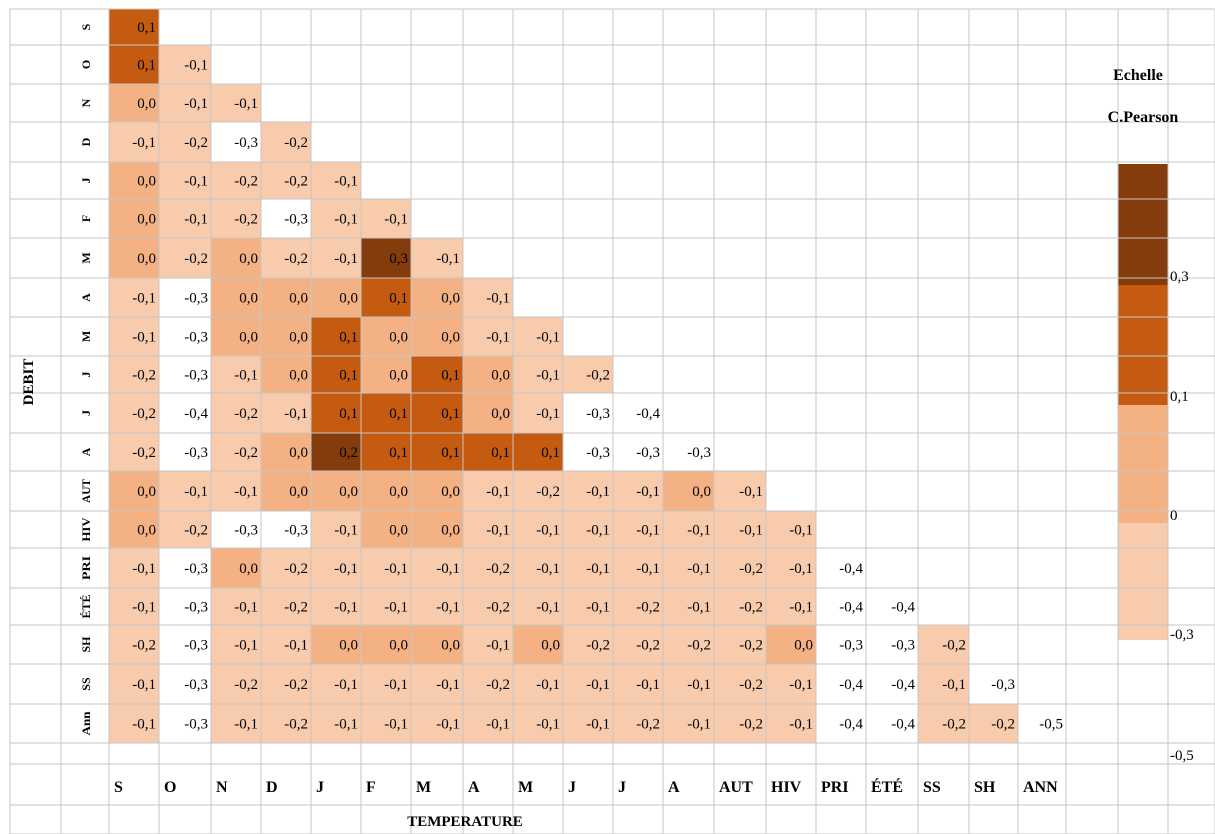 The height and width of the screenshot is (834, 1215). Describe the element at coordinates (985, 787) in the screenshot. I see `column-label: SH` at that location.